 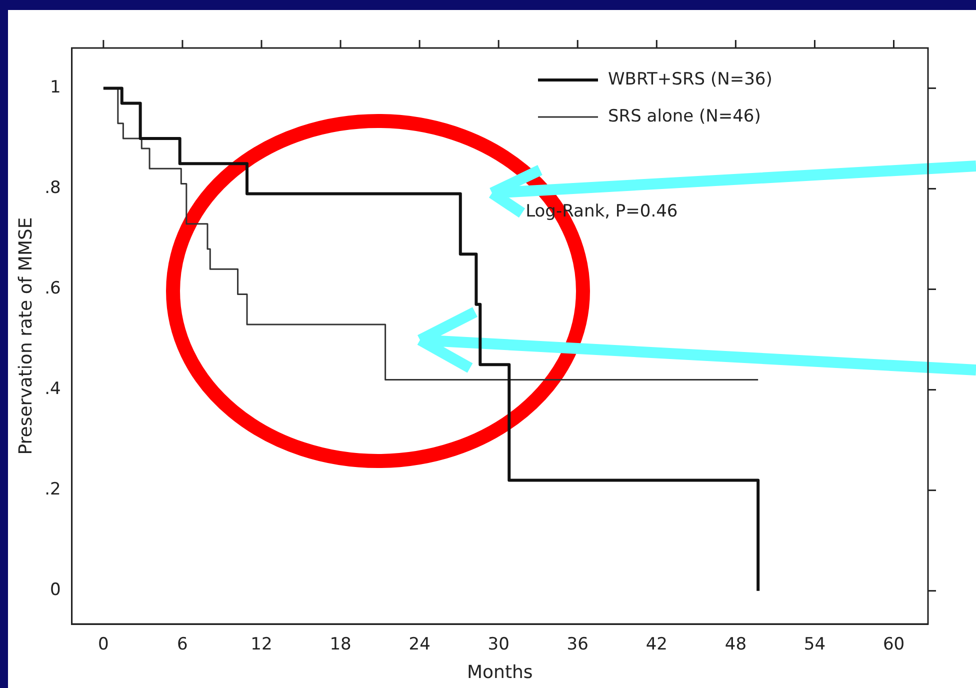 What do you see at coordinates (815, 644) in the screenshot?
I see `x-tick-label: 54` at bounding box center [815, 644].